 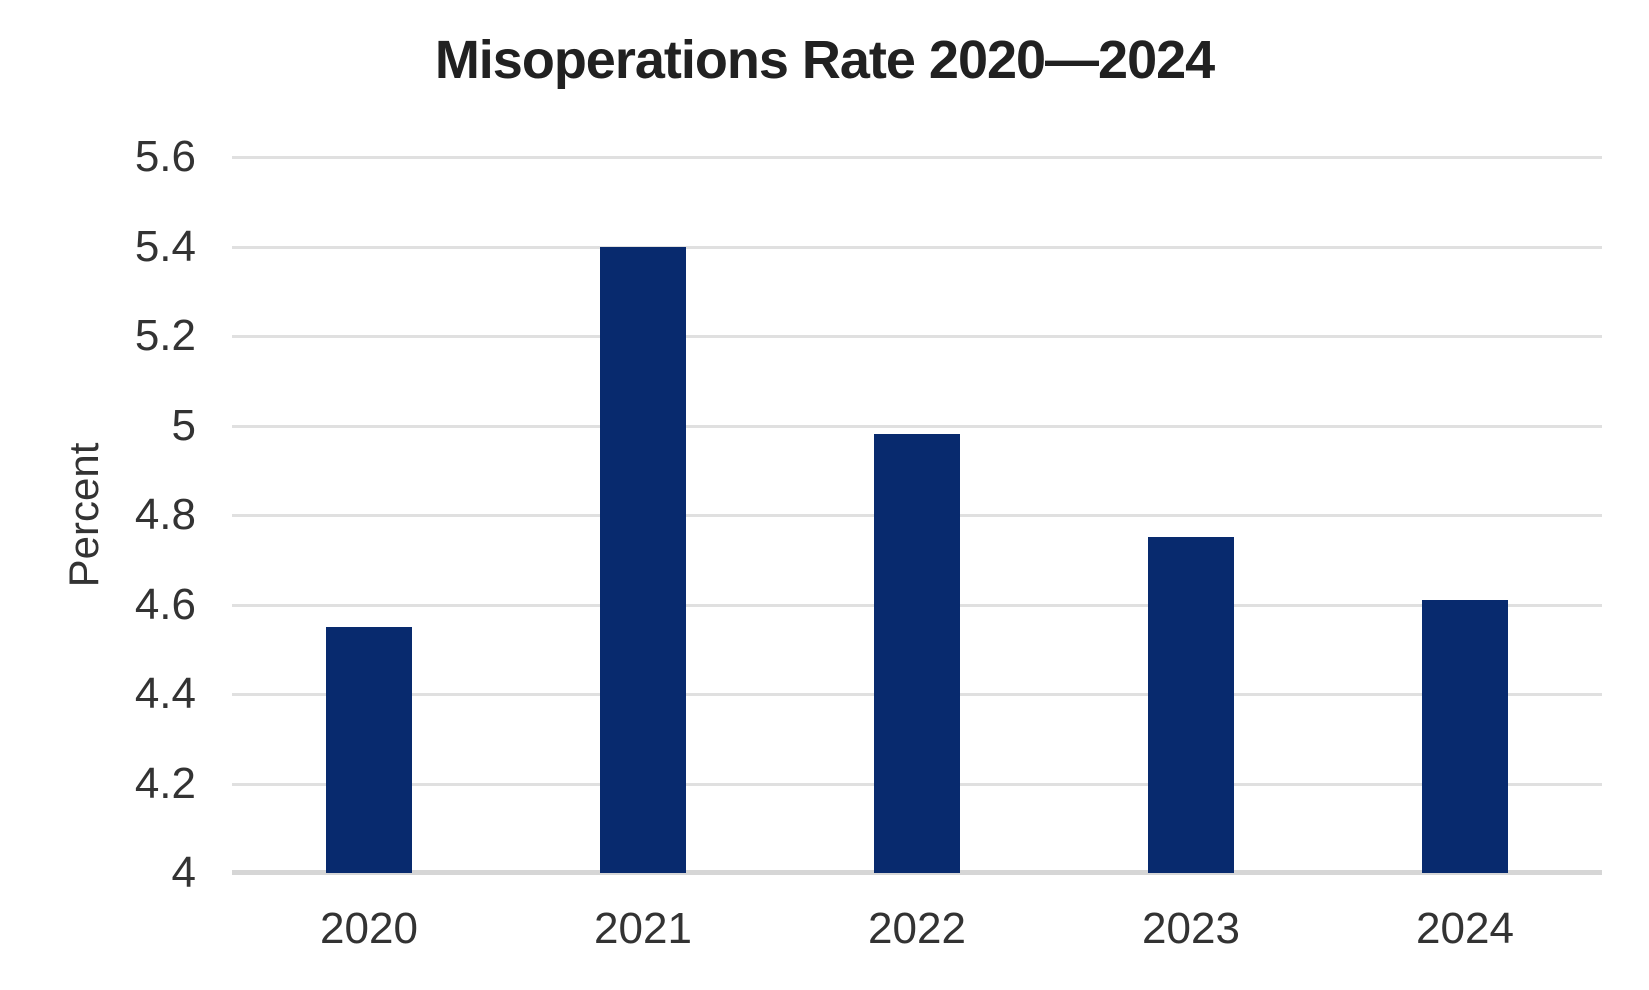 What do you see at coordinates (165, 783) in the screenshot?
I see `y-tick-label-4.2: 4.2` at bounding box center [165, 783].